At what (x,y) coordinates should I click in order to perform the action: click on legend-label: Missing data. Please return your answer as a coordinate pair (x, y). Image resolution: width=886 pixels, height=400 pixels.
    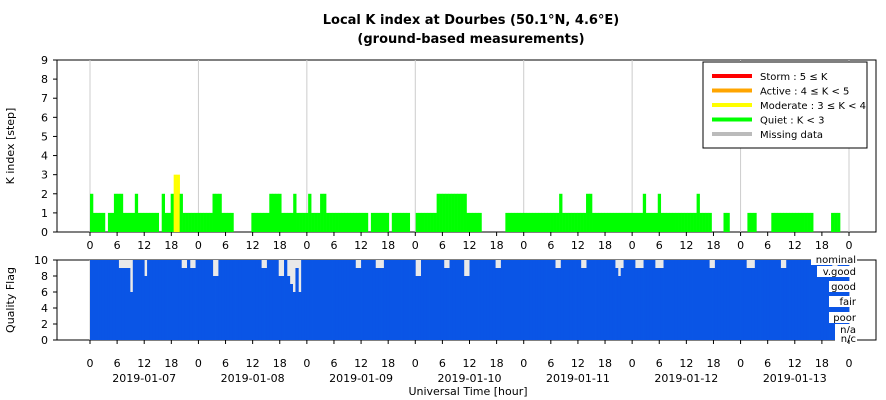
    Looking at the image, I should click on (791, 135).